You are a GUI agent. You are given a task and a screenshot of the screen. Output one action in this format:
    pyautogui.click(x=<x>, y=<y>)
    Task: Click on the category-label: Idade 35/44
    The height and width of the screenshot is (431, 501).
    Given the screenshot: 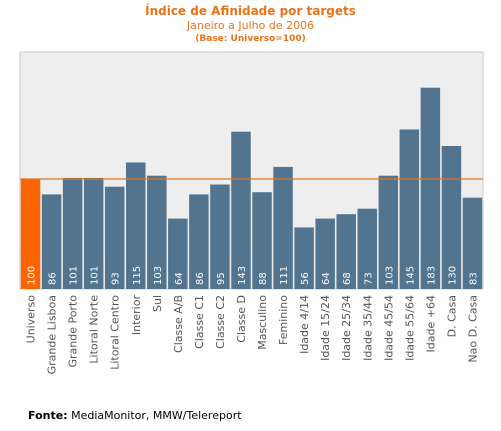 What is the action you would take?
    pyautogui.click(x=367, y=328)
    